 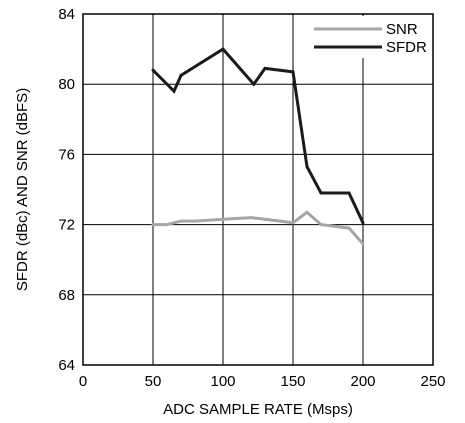 What do you see at coordinates (83, 381) in the screenshot?
I see `x-tick-label: 0` at bounding box center [83, 381].